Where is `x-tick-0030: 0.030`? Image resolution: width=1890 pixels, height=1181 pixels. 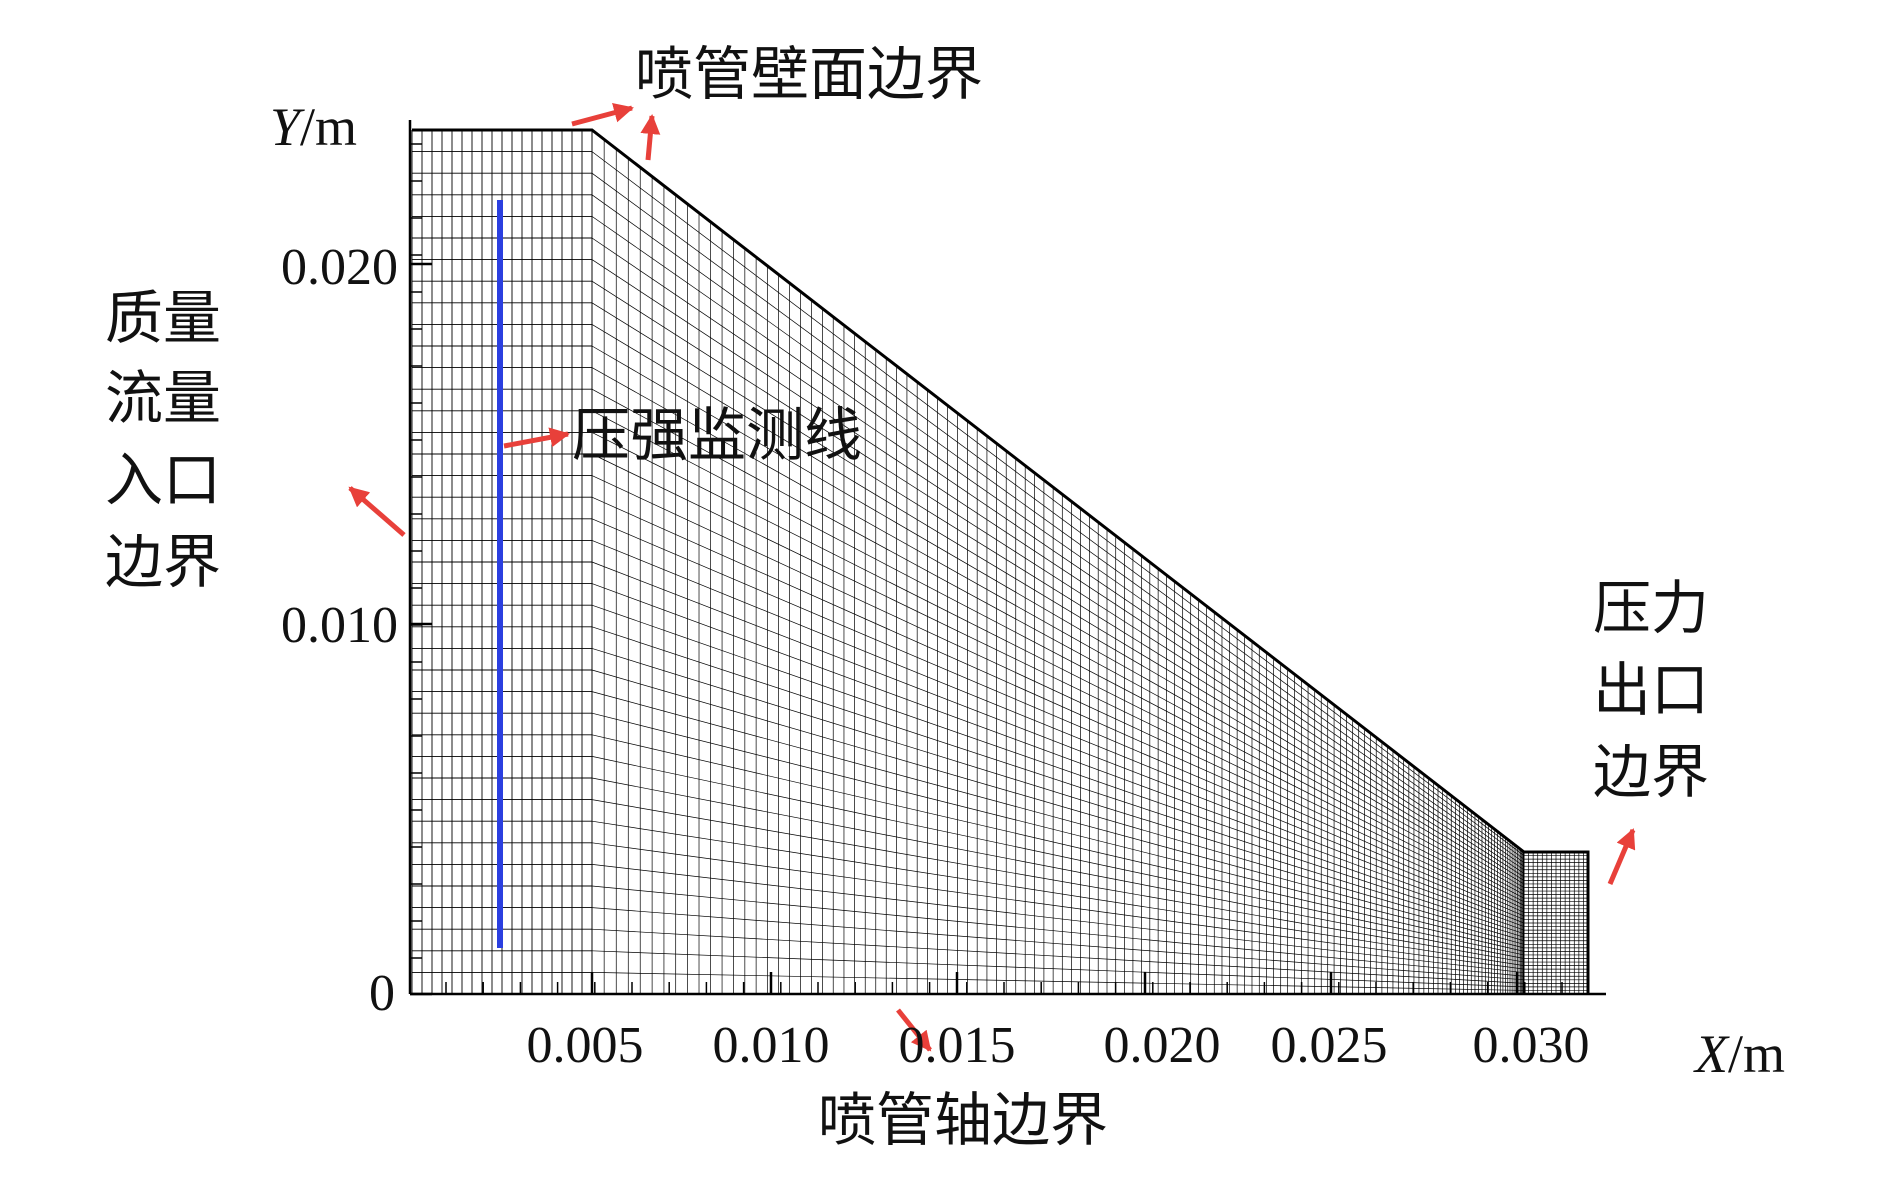
x-tick-0030: 0.030 is located at coordinates (1531, 1045).